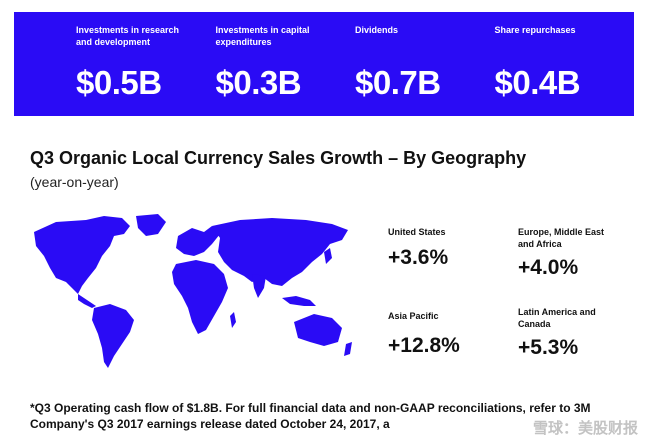  I want to click on australia-shape, so click(318, 330).